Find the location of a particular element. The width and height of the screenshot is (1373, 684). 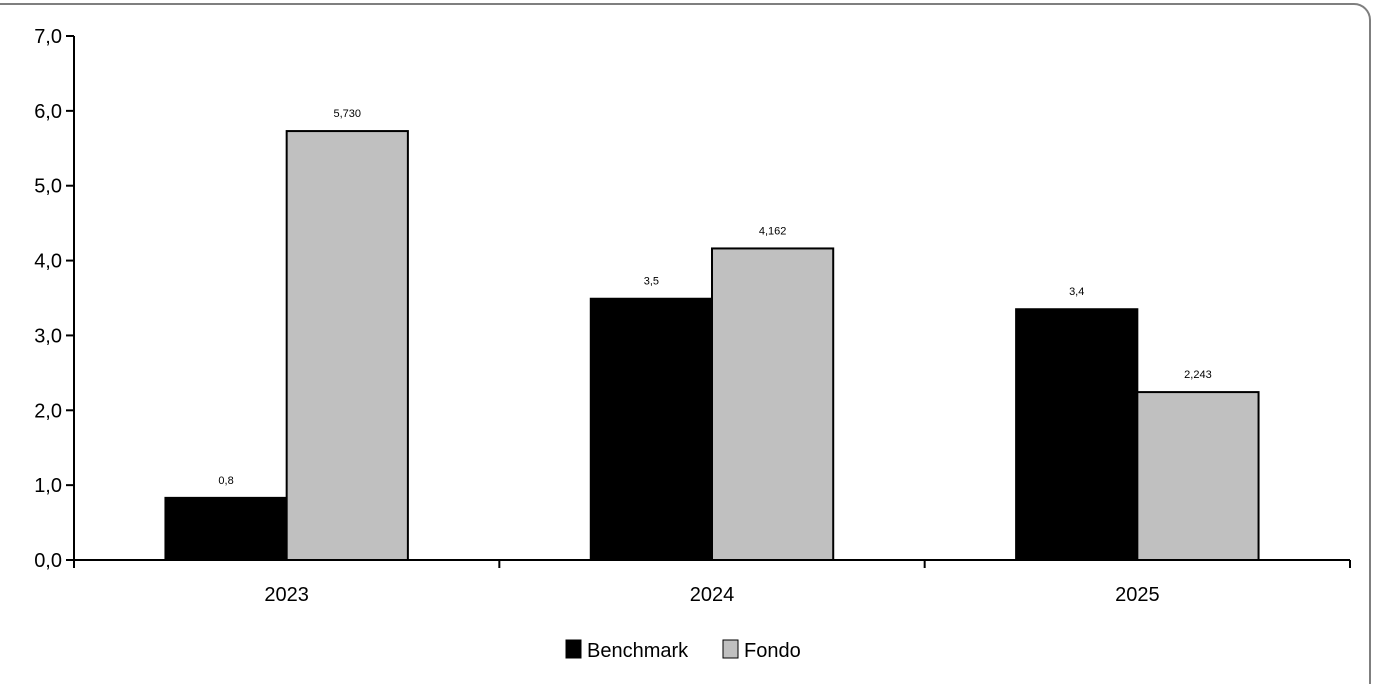

y-tick-label: 2,0 is located at coordinates (48, 411).